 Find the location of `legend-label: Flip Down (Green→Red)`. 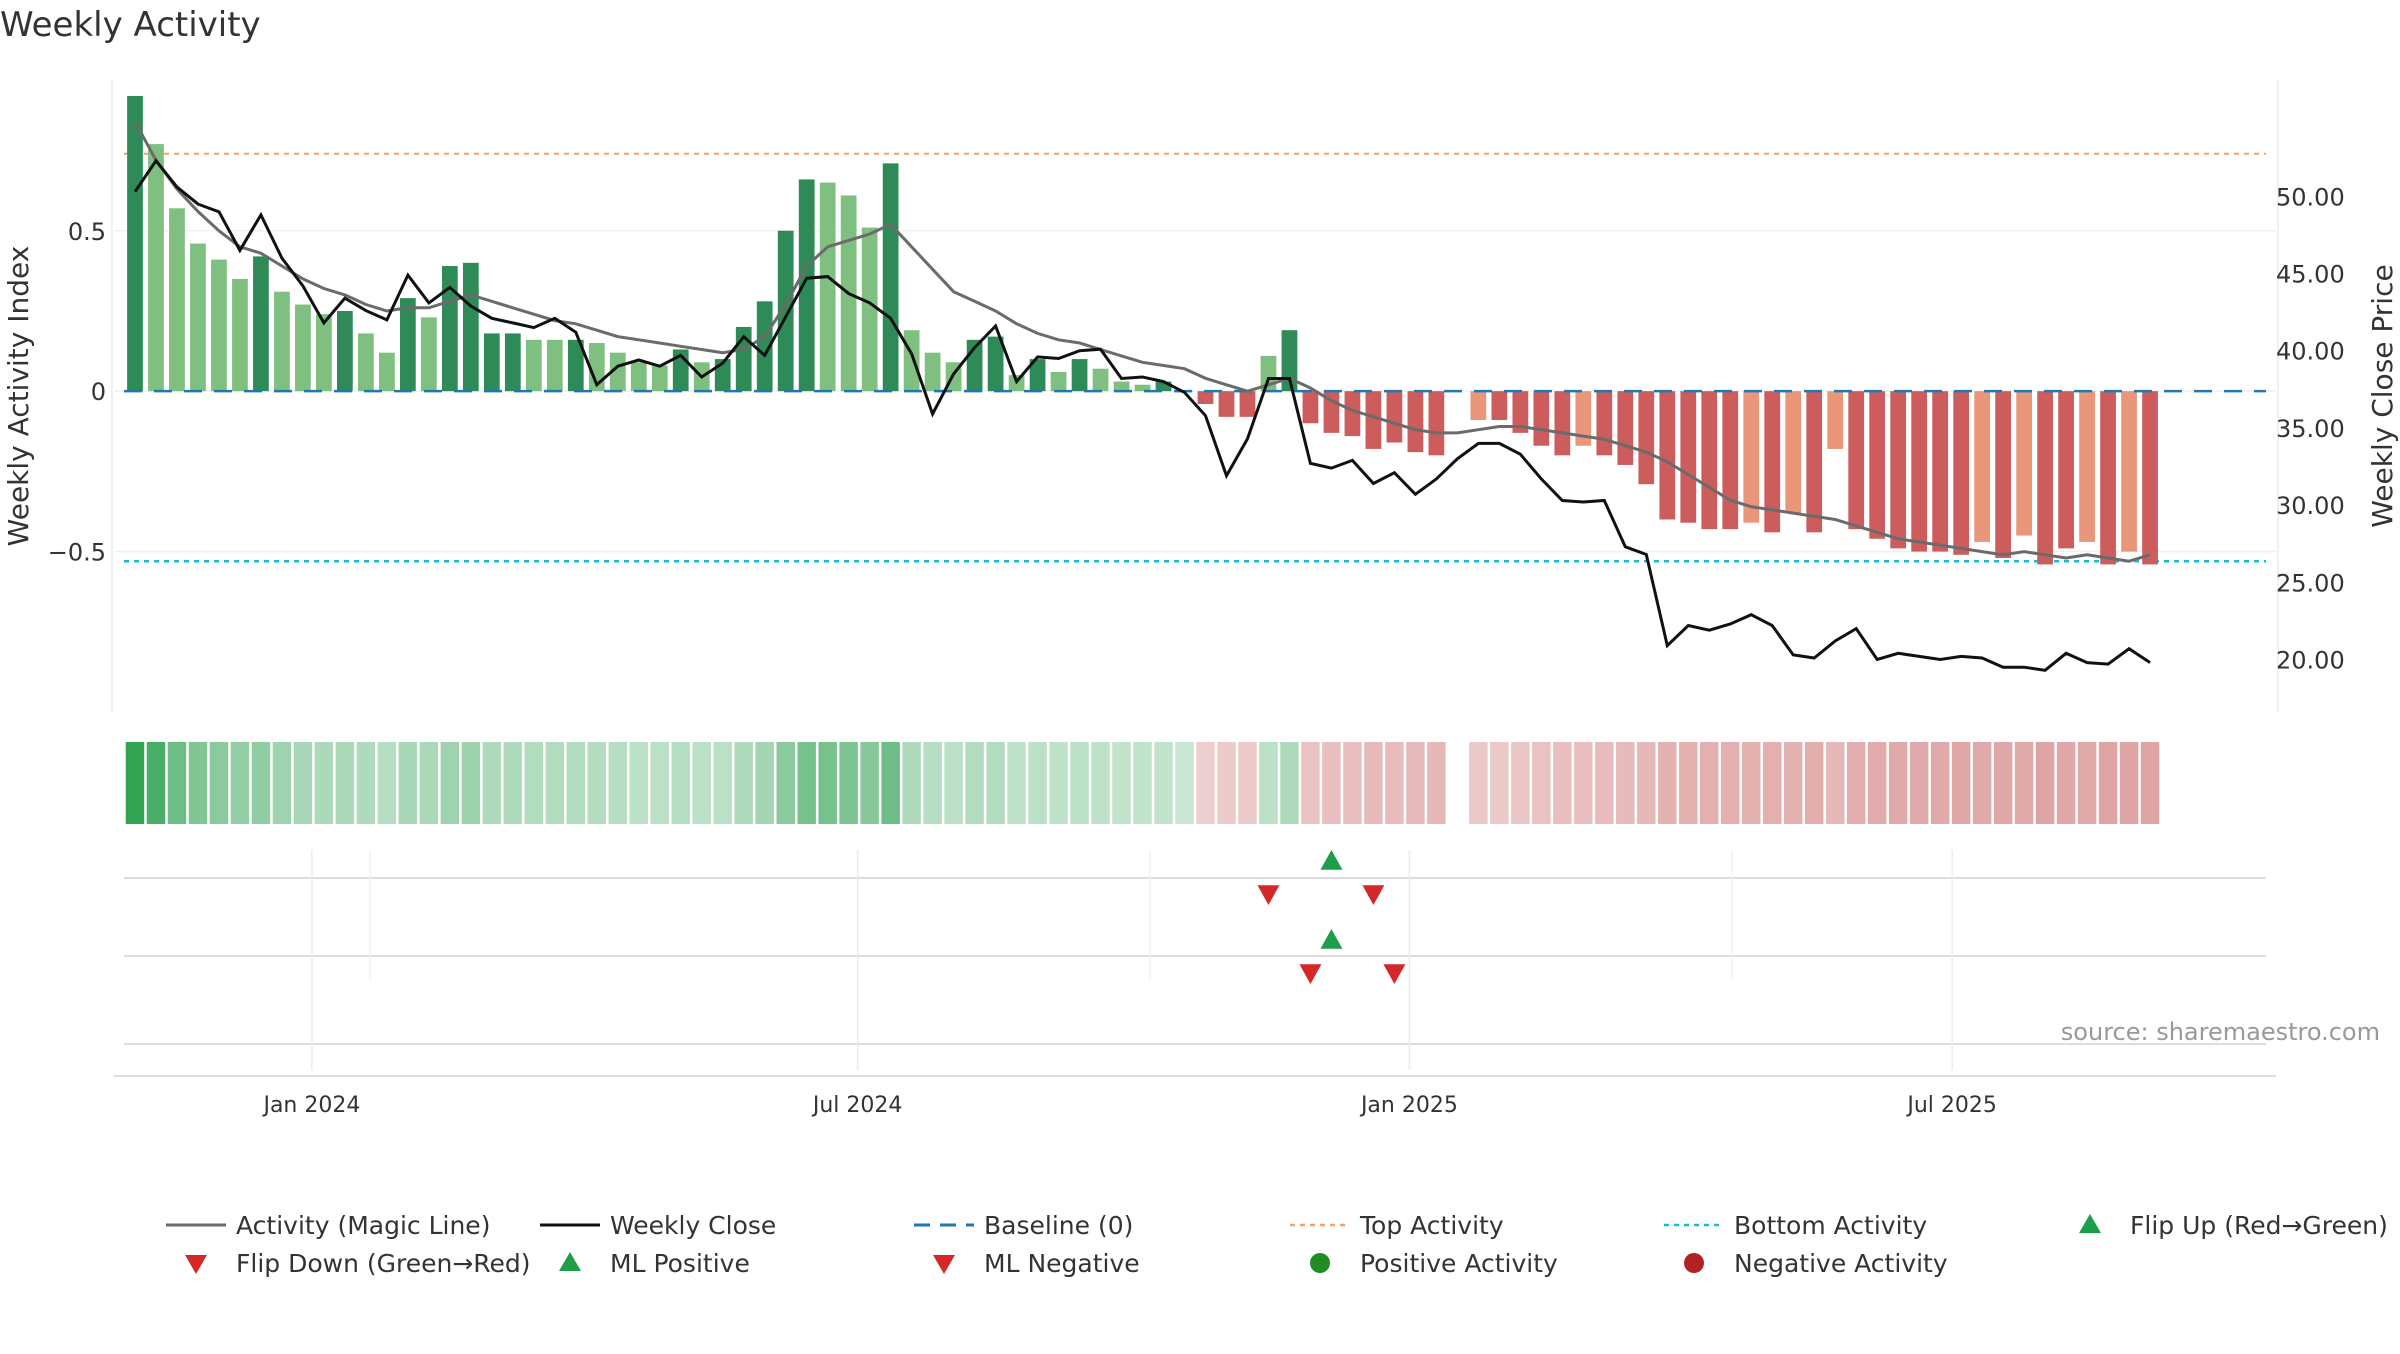

legend-label: Flip Down (Green→Red) is located at coordinates (383, 1263).